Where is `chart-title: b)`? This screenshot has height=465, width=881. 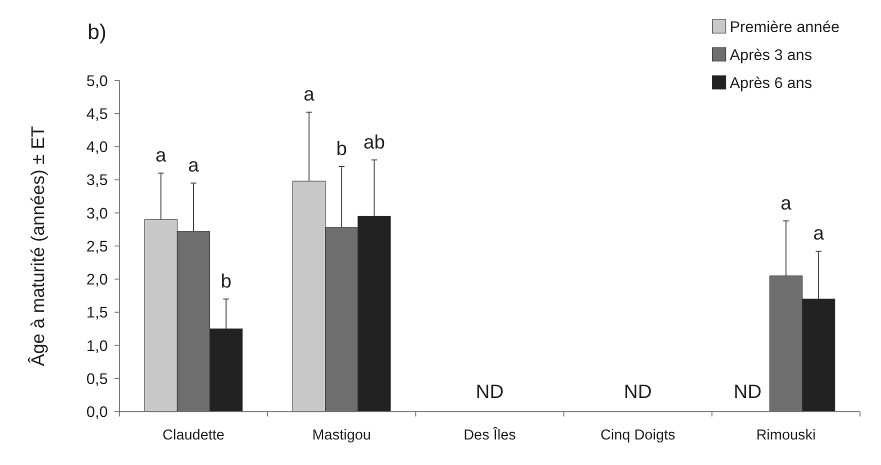 chart-title: b) is located at coordinates (97, 32).